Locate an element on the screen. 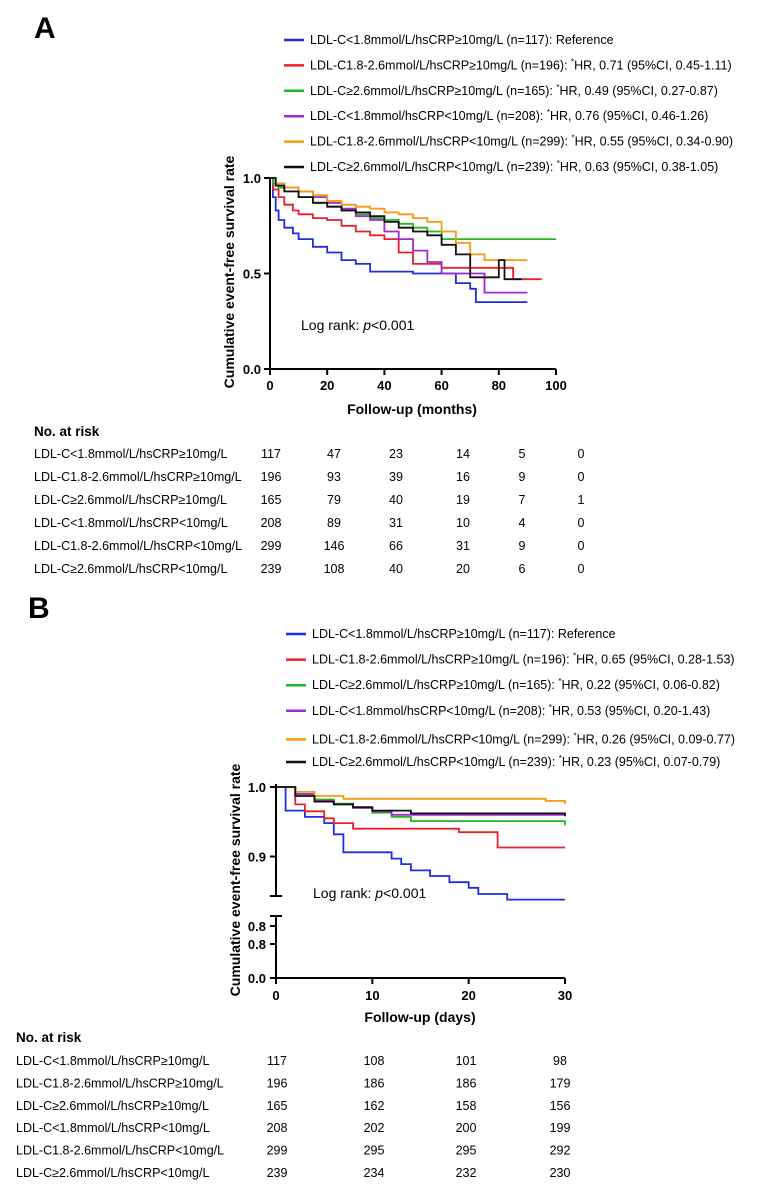 The width and height of the screenshot is (770, 1200). risk-value-5-4: 292 is located at coordinates (560, 1151).